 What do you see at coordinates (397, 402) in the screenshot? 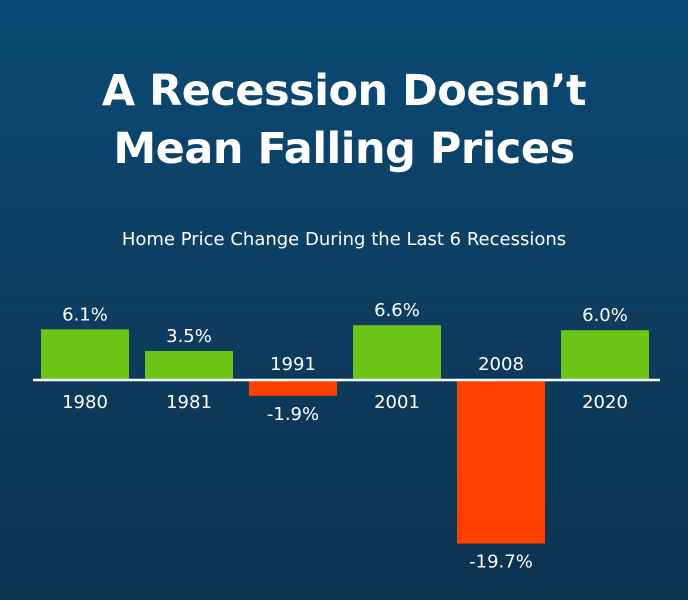
I see `category-label-2001: 2001` at bounding box center [397, 402].